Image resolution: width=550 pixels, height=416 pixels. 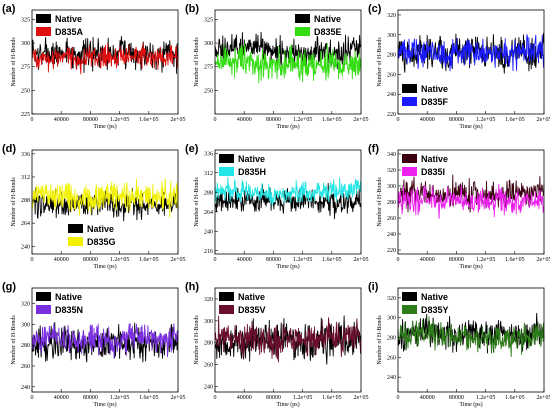 What do you see at coordinates (25, 155) in the screenshot?
I see `y-tick-label: 336` at bounding box center [25, 155].